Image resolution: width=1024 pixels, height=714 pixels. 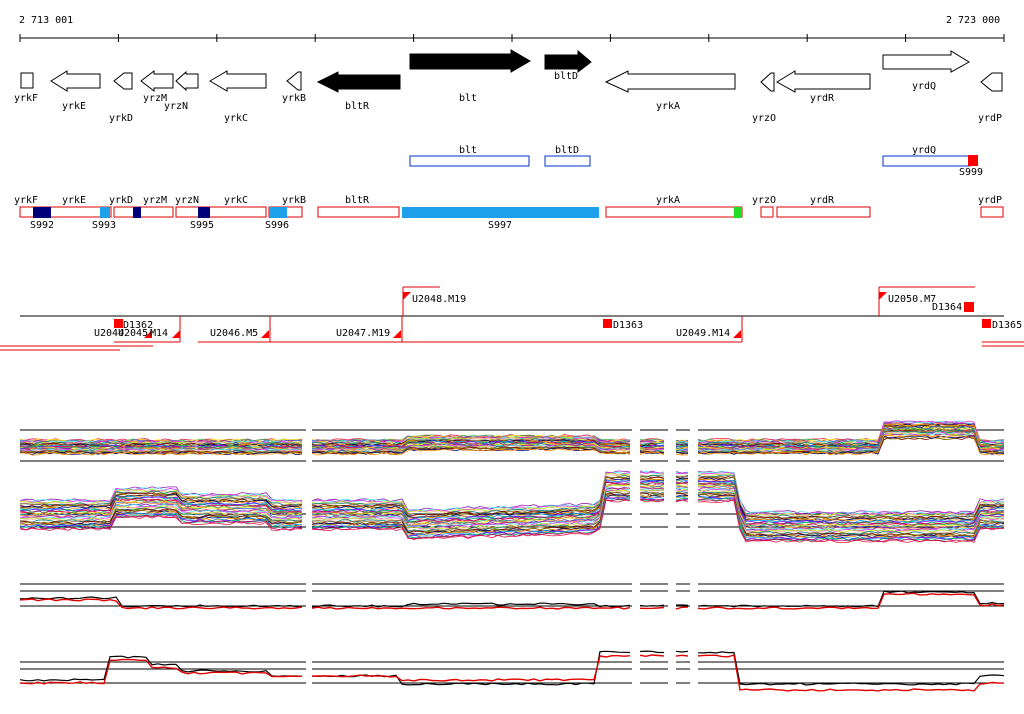 I want to click on segment-gene-label: yrdP, so click(x=990, y=200).